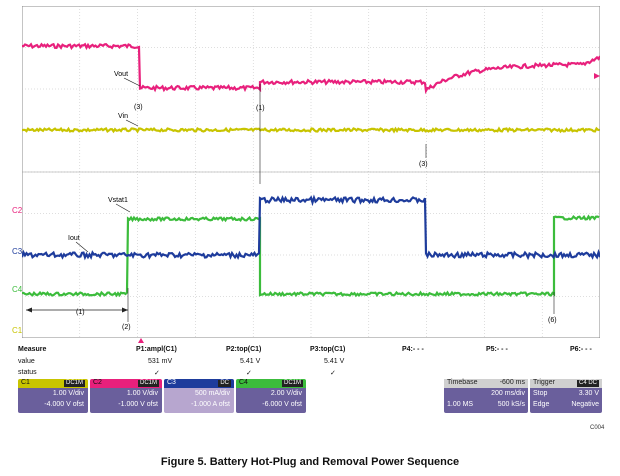  I want to click on trigger-mode: Stop, so click(540, 393).